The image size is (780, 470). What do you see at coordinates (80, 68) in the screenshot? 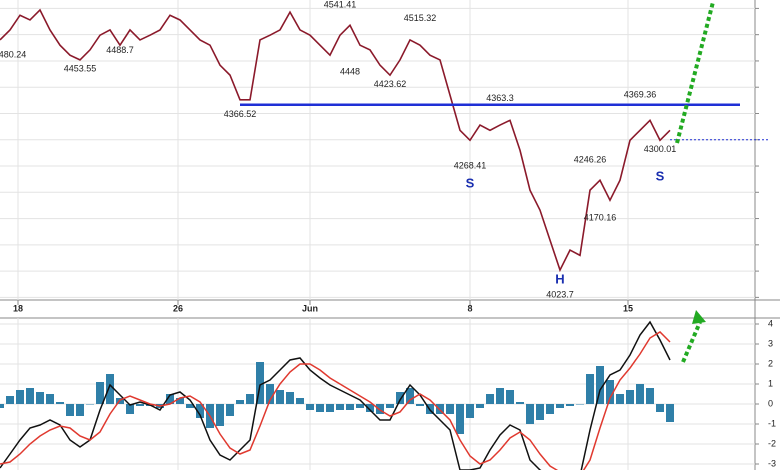
I see `price-annotation: 4453.55` at bounding box center [80, 68].